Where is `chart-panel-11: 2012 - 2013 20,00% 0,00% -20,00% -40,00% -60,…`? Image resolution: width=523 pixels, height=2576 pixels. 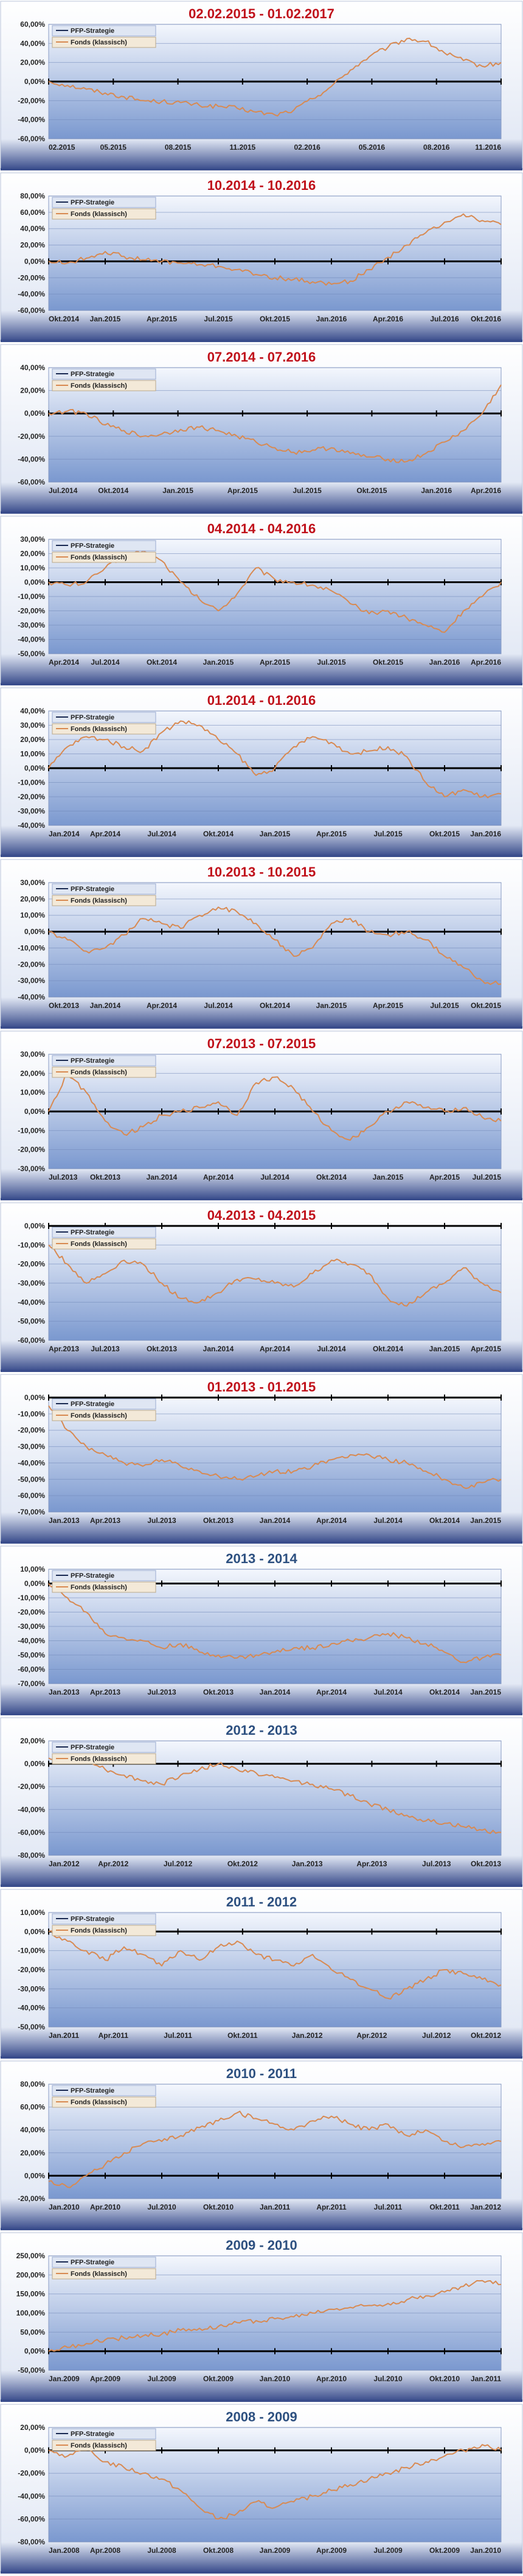 chart-panel-11: 2012 - 2013 20,00% 0,00% -20,00% -40,00% -60,… is located at coordinates (261, 1802).